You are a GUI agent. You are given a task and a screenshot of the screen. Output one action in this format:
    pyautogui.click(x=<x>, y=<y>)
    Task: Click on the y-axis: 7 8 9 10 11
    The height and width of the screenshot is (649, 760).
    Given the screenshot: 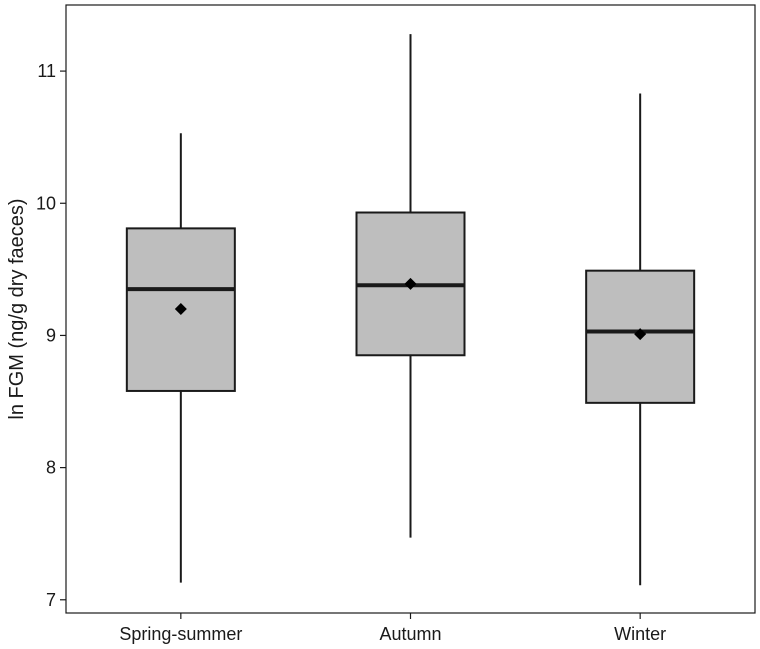 What is the action you would take?
    pyautogui.click(x=51, y=335)
    